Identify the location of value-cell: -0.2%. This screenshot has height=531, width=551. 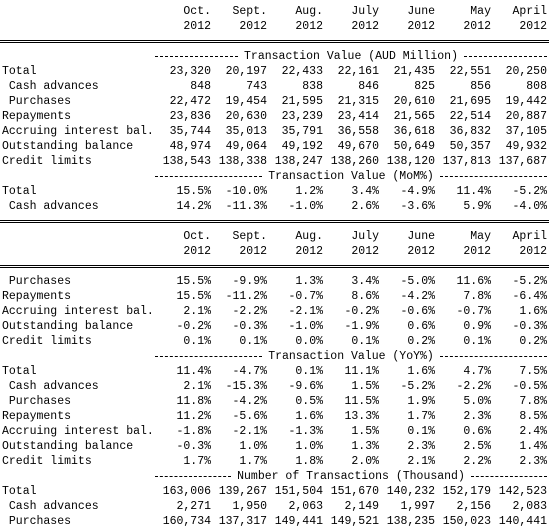
(361, 311).